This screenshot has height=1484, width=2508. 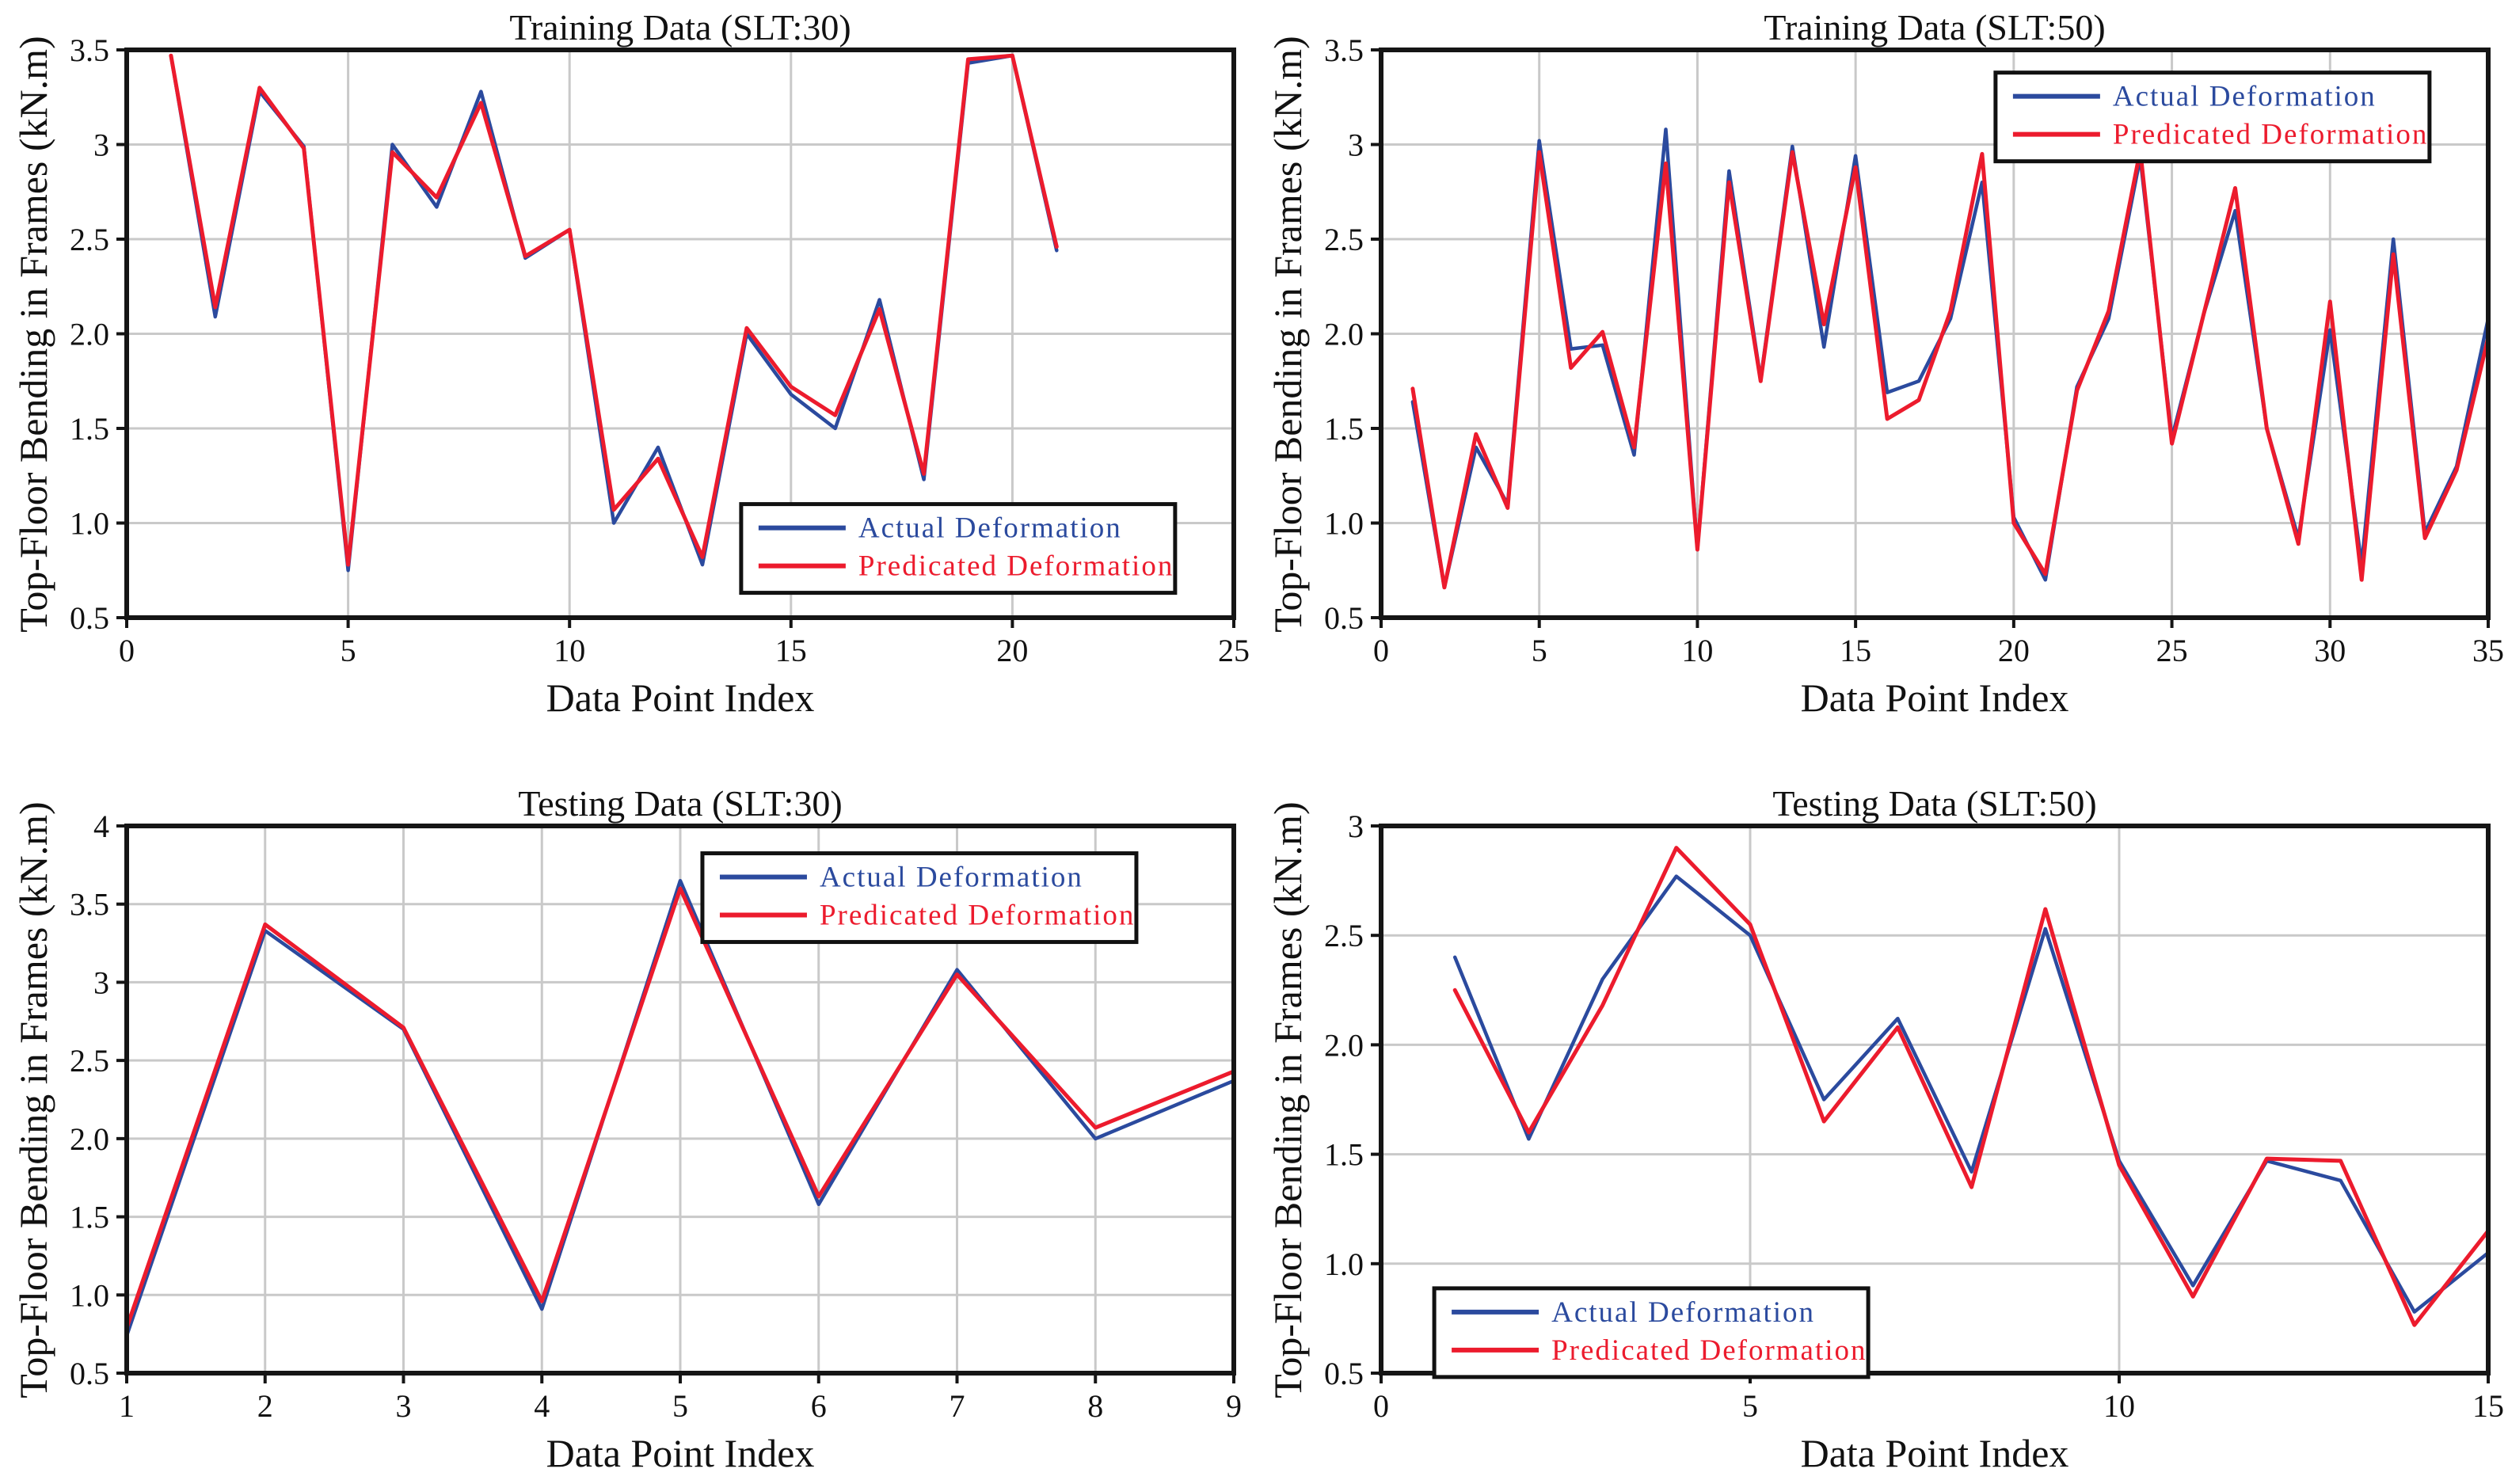 What do you see at coordinates (1095, 1406) in the screenshot?
I see `x-tick-label: 8` at bounding box center [1095, 1406].